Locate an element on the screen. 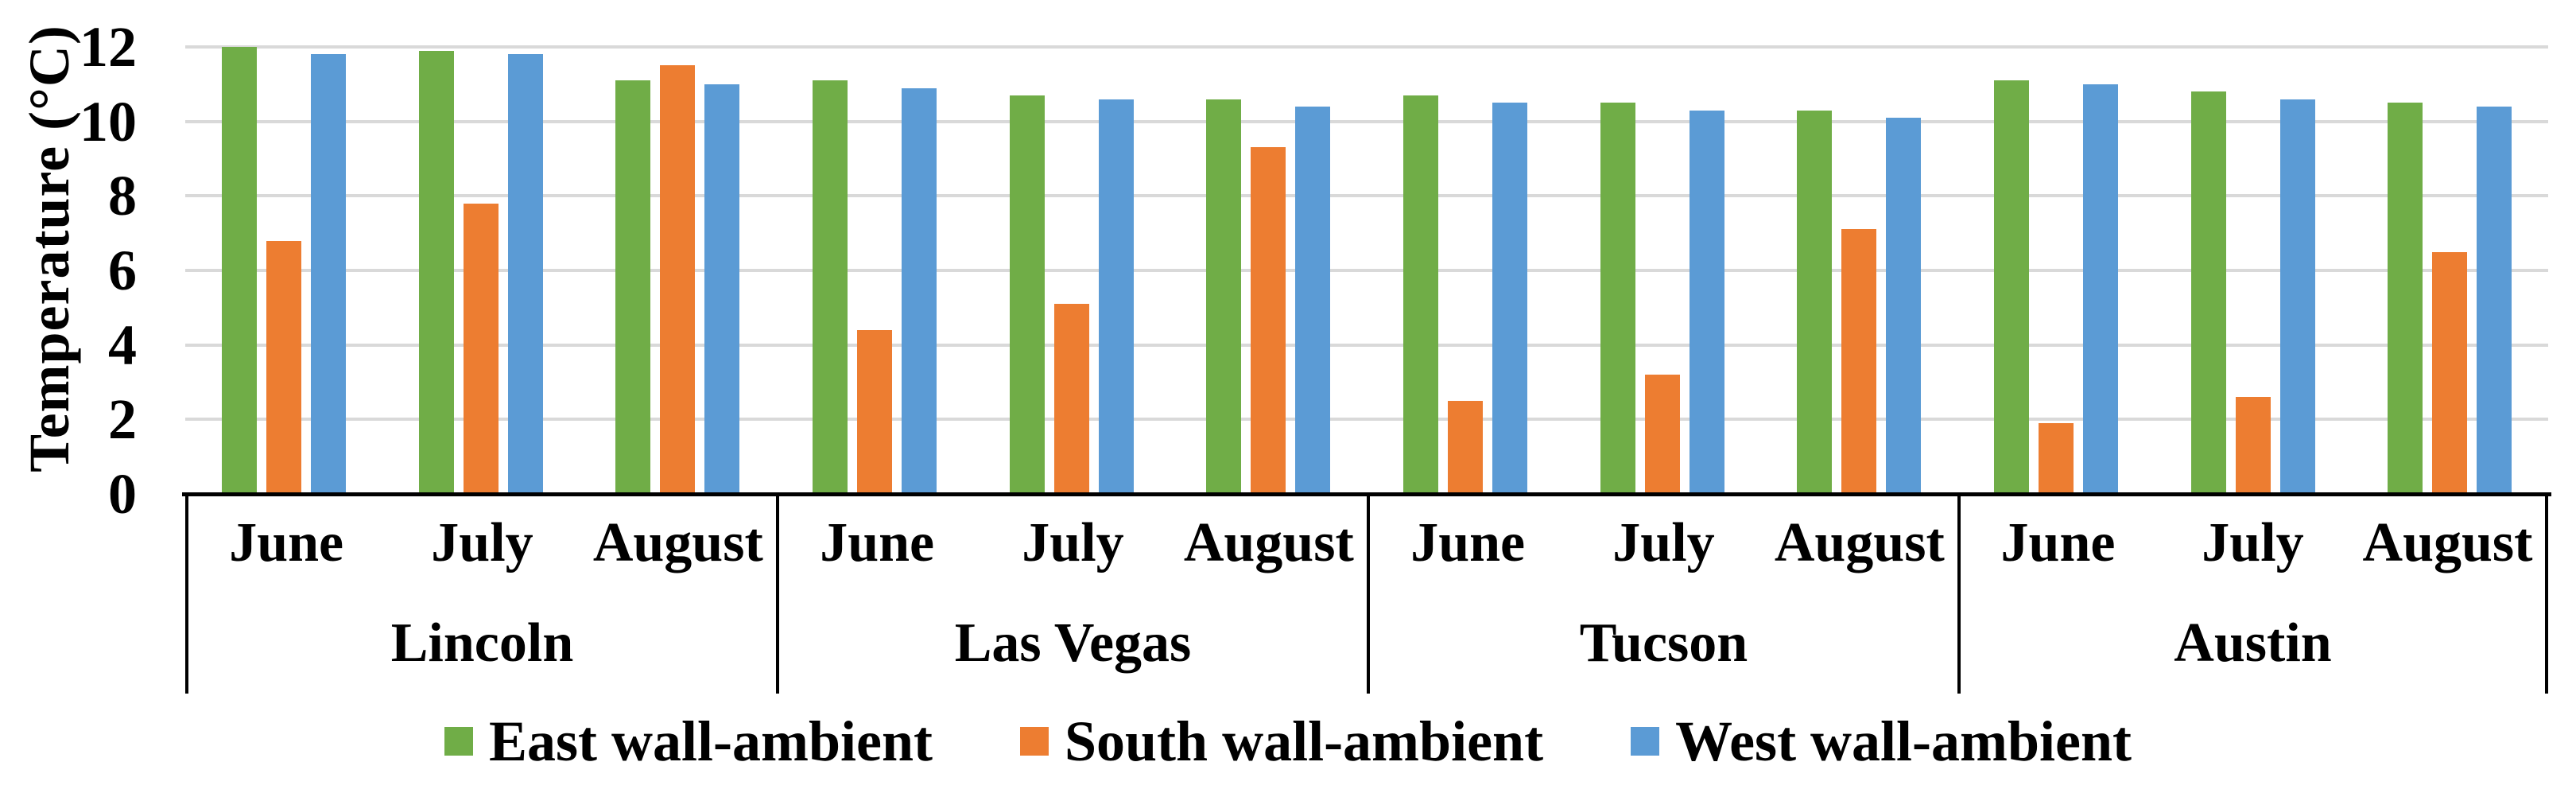  legend-swatch-east-wall-ambient is located at coordinates (459, 741).